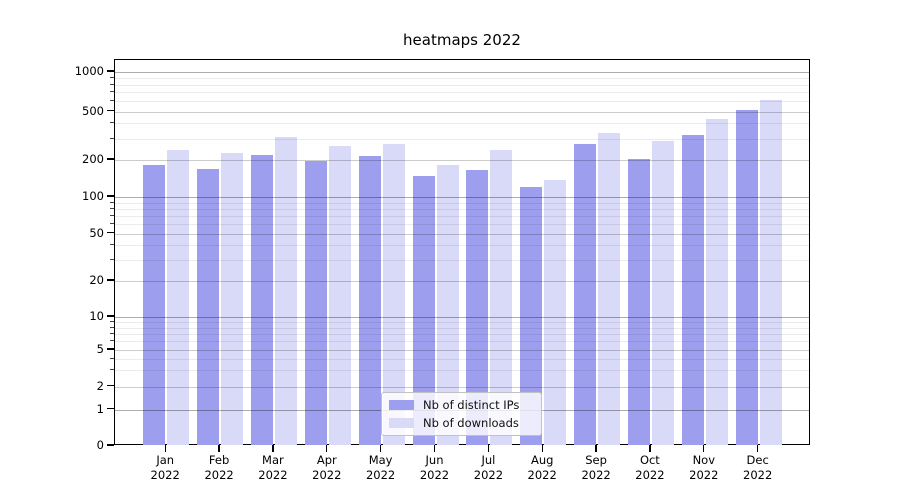  Describe the element at coordinates (100, 408) in the screenshot. I see `y-tick-label: 1` at that location.